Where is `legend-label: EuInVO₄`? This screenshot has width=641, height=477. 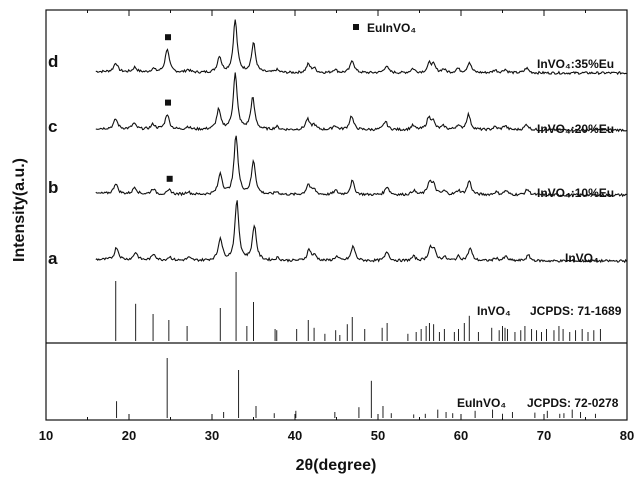
legend-label: EuInVO₄ is located at coordinates (391, 28).